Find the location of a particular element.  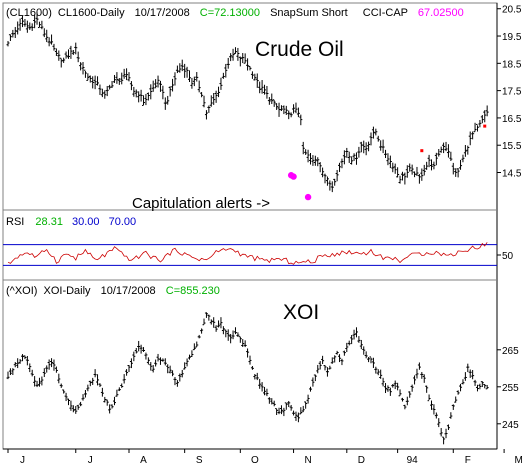

time-axis-label: F is located at coordinates (468, 460).